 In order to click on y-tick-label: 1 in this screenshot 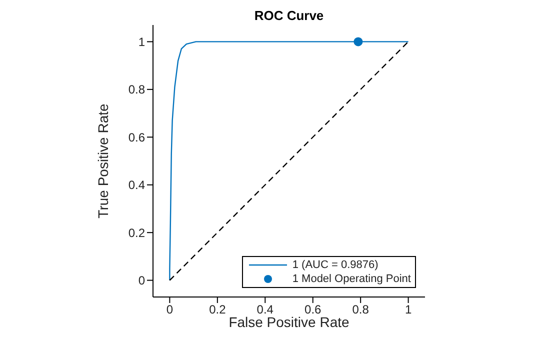, I will do `click(142, 41)`.